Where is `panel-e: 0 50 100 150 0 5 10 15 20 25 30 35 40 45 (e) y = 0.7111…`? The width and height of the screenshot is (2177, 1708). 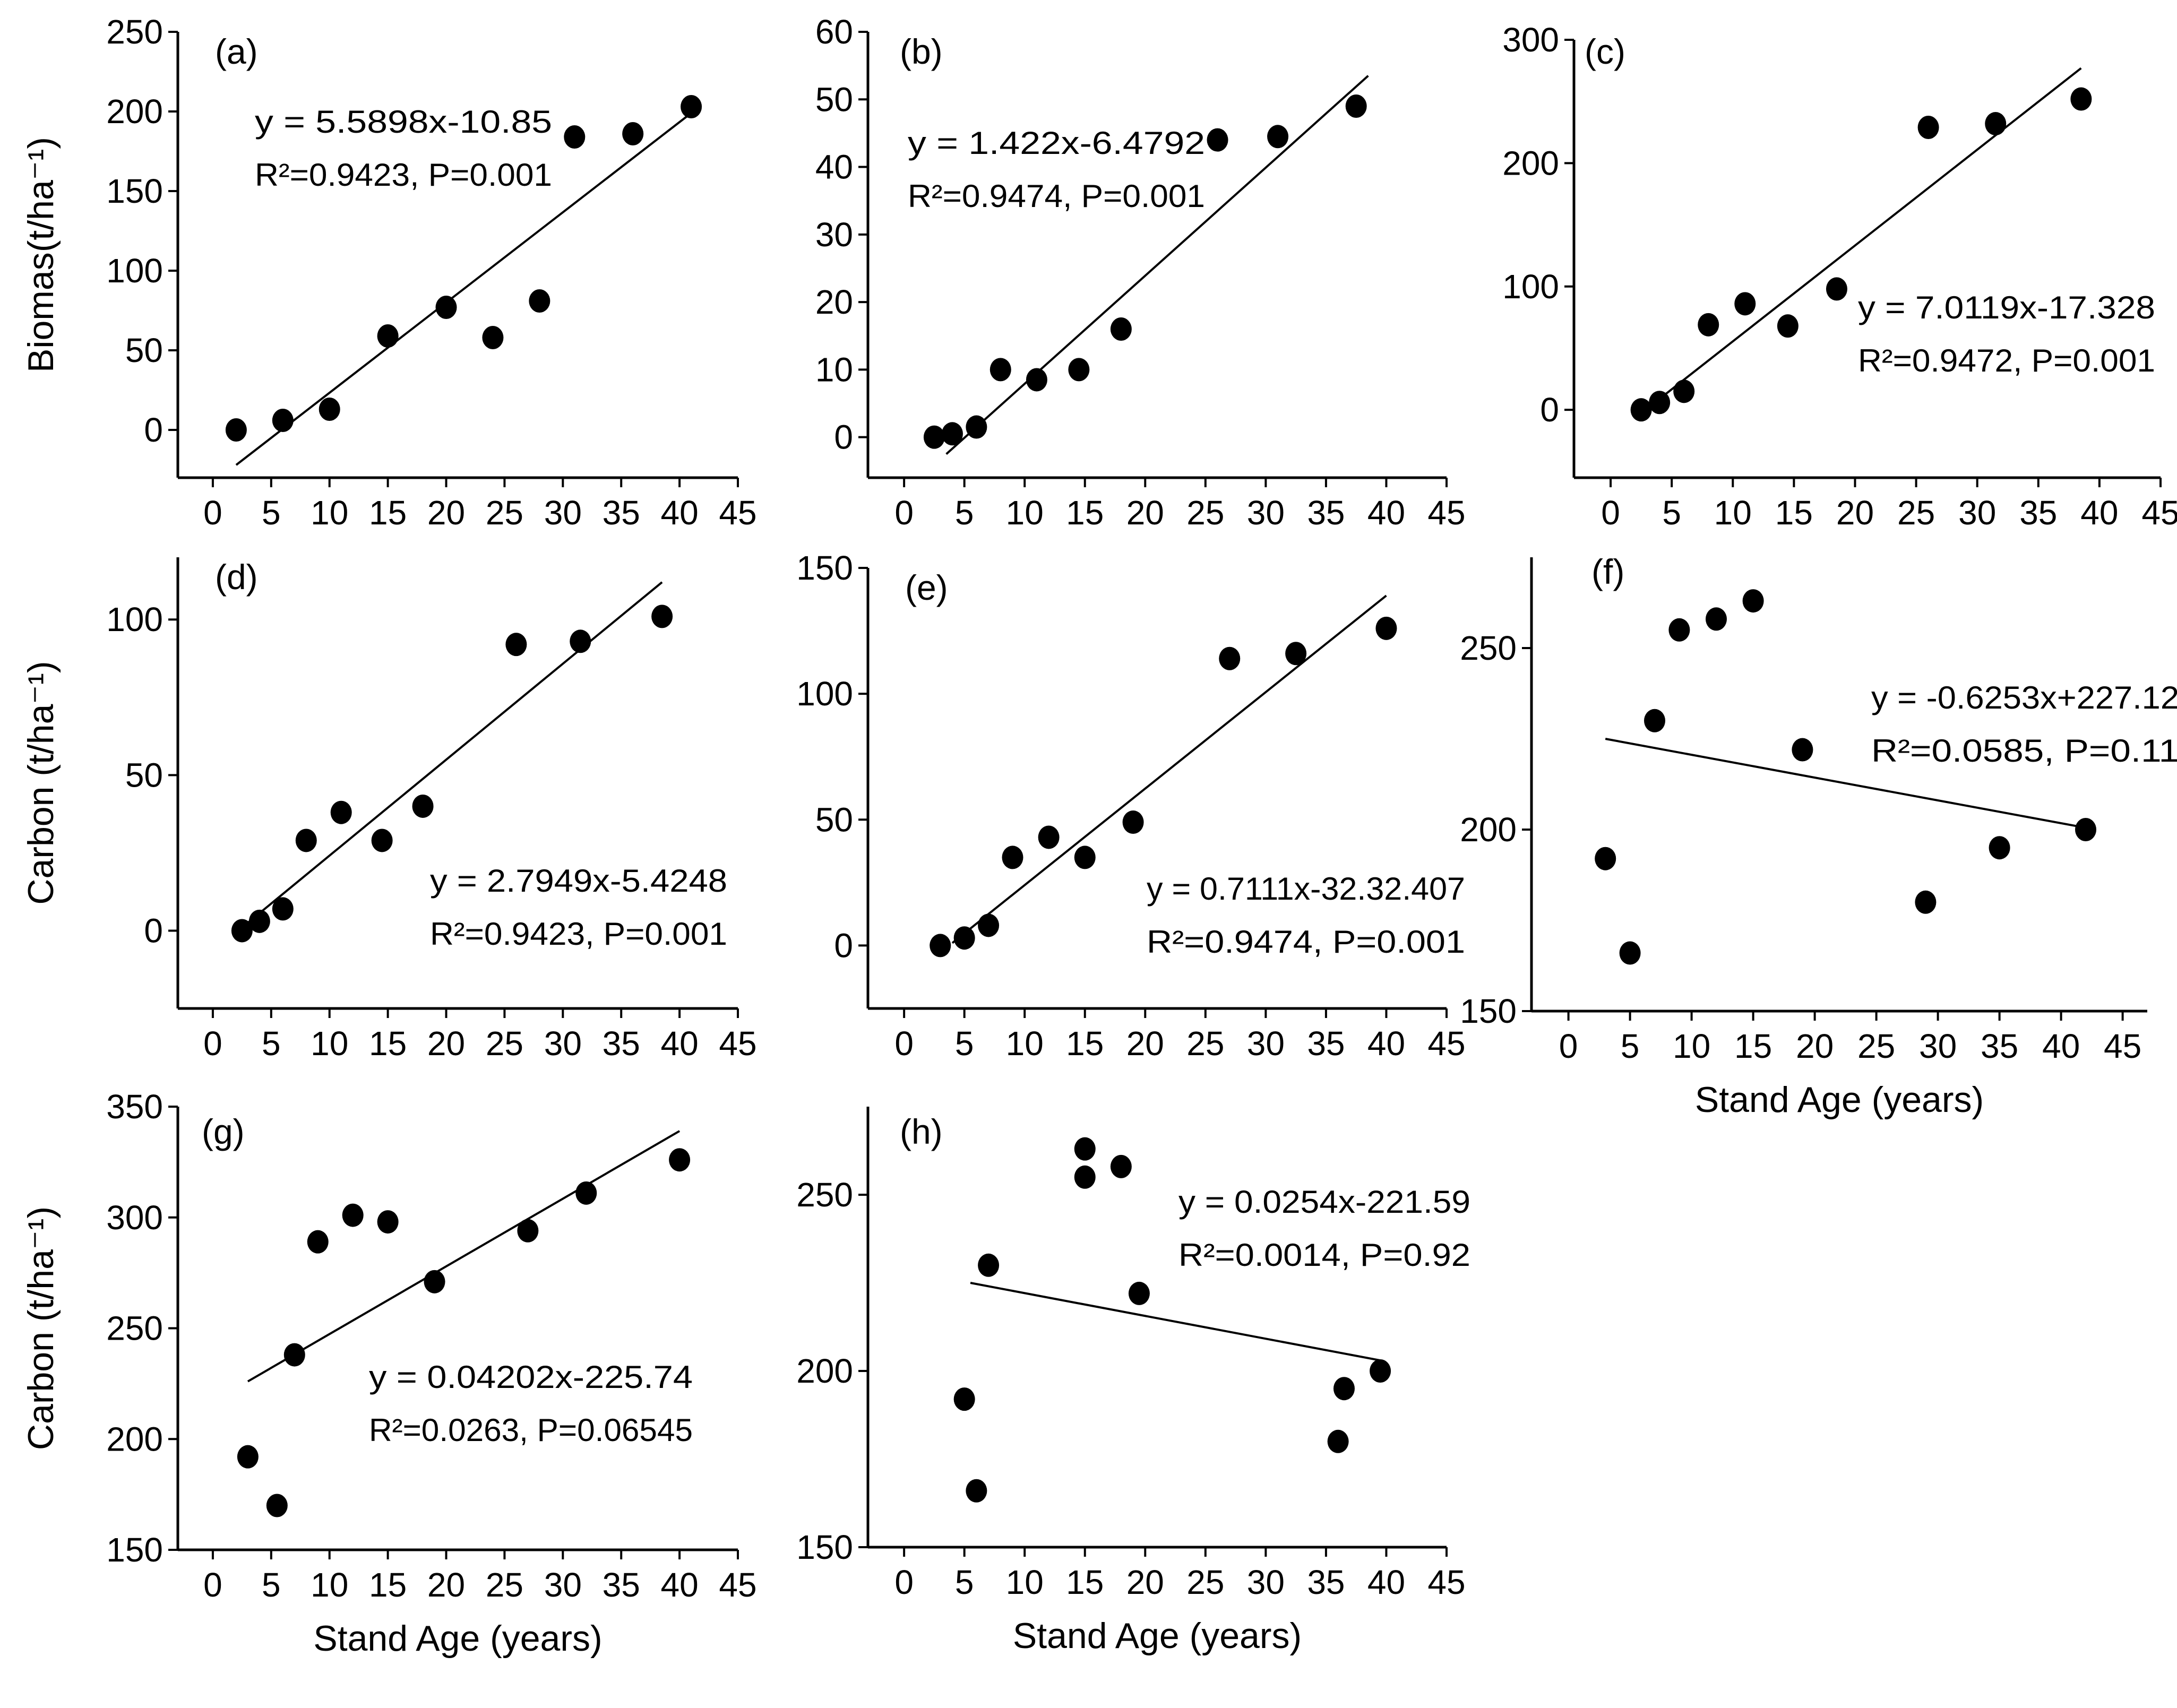 panel-e: 0 50 100 150 0 5 10 15 20 25 30 35 40 45 (e) y = 0.7111… is located at coordinates (1130, 806).